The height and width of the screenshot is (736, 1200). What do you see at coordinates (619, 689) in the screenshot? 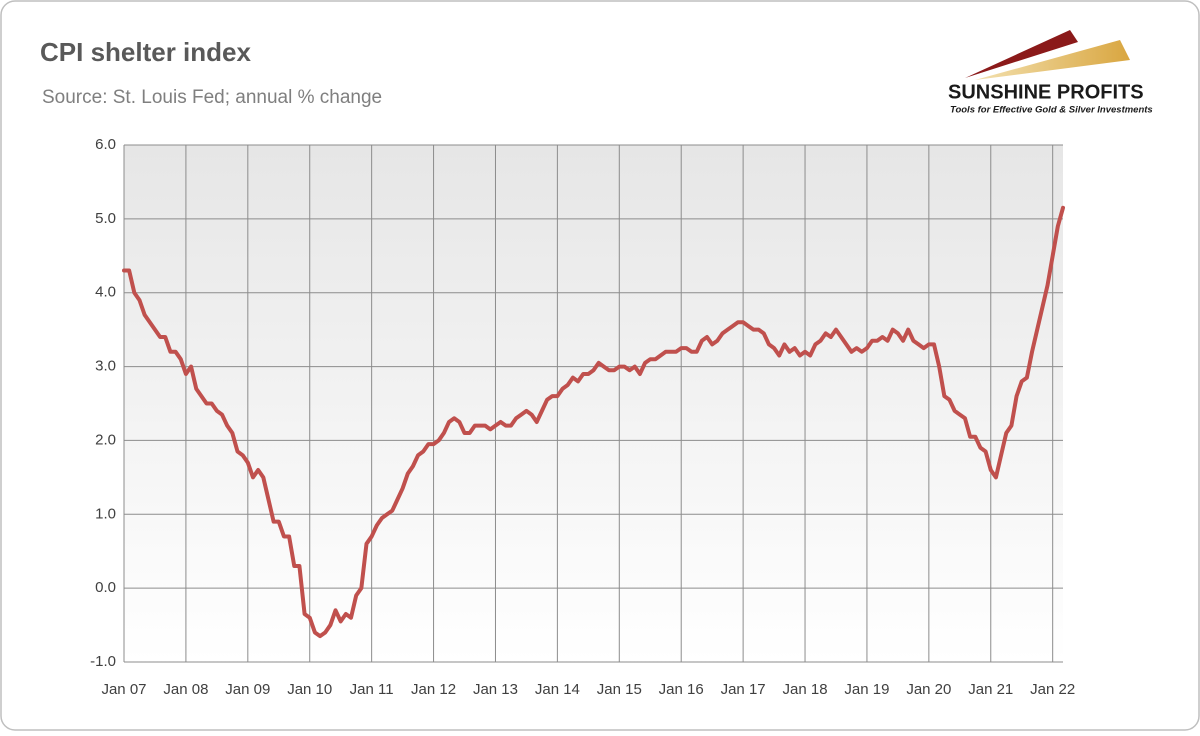
I see `x-tick-label: Jan 15` at bounding box center [619, 689].